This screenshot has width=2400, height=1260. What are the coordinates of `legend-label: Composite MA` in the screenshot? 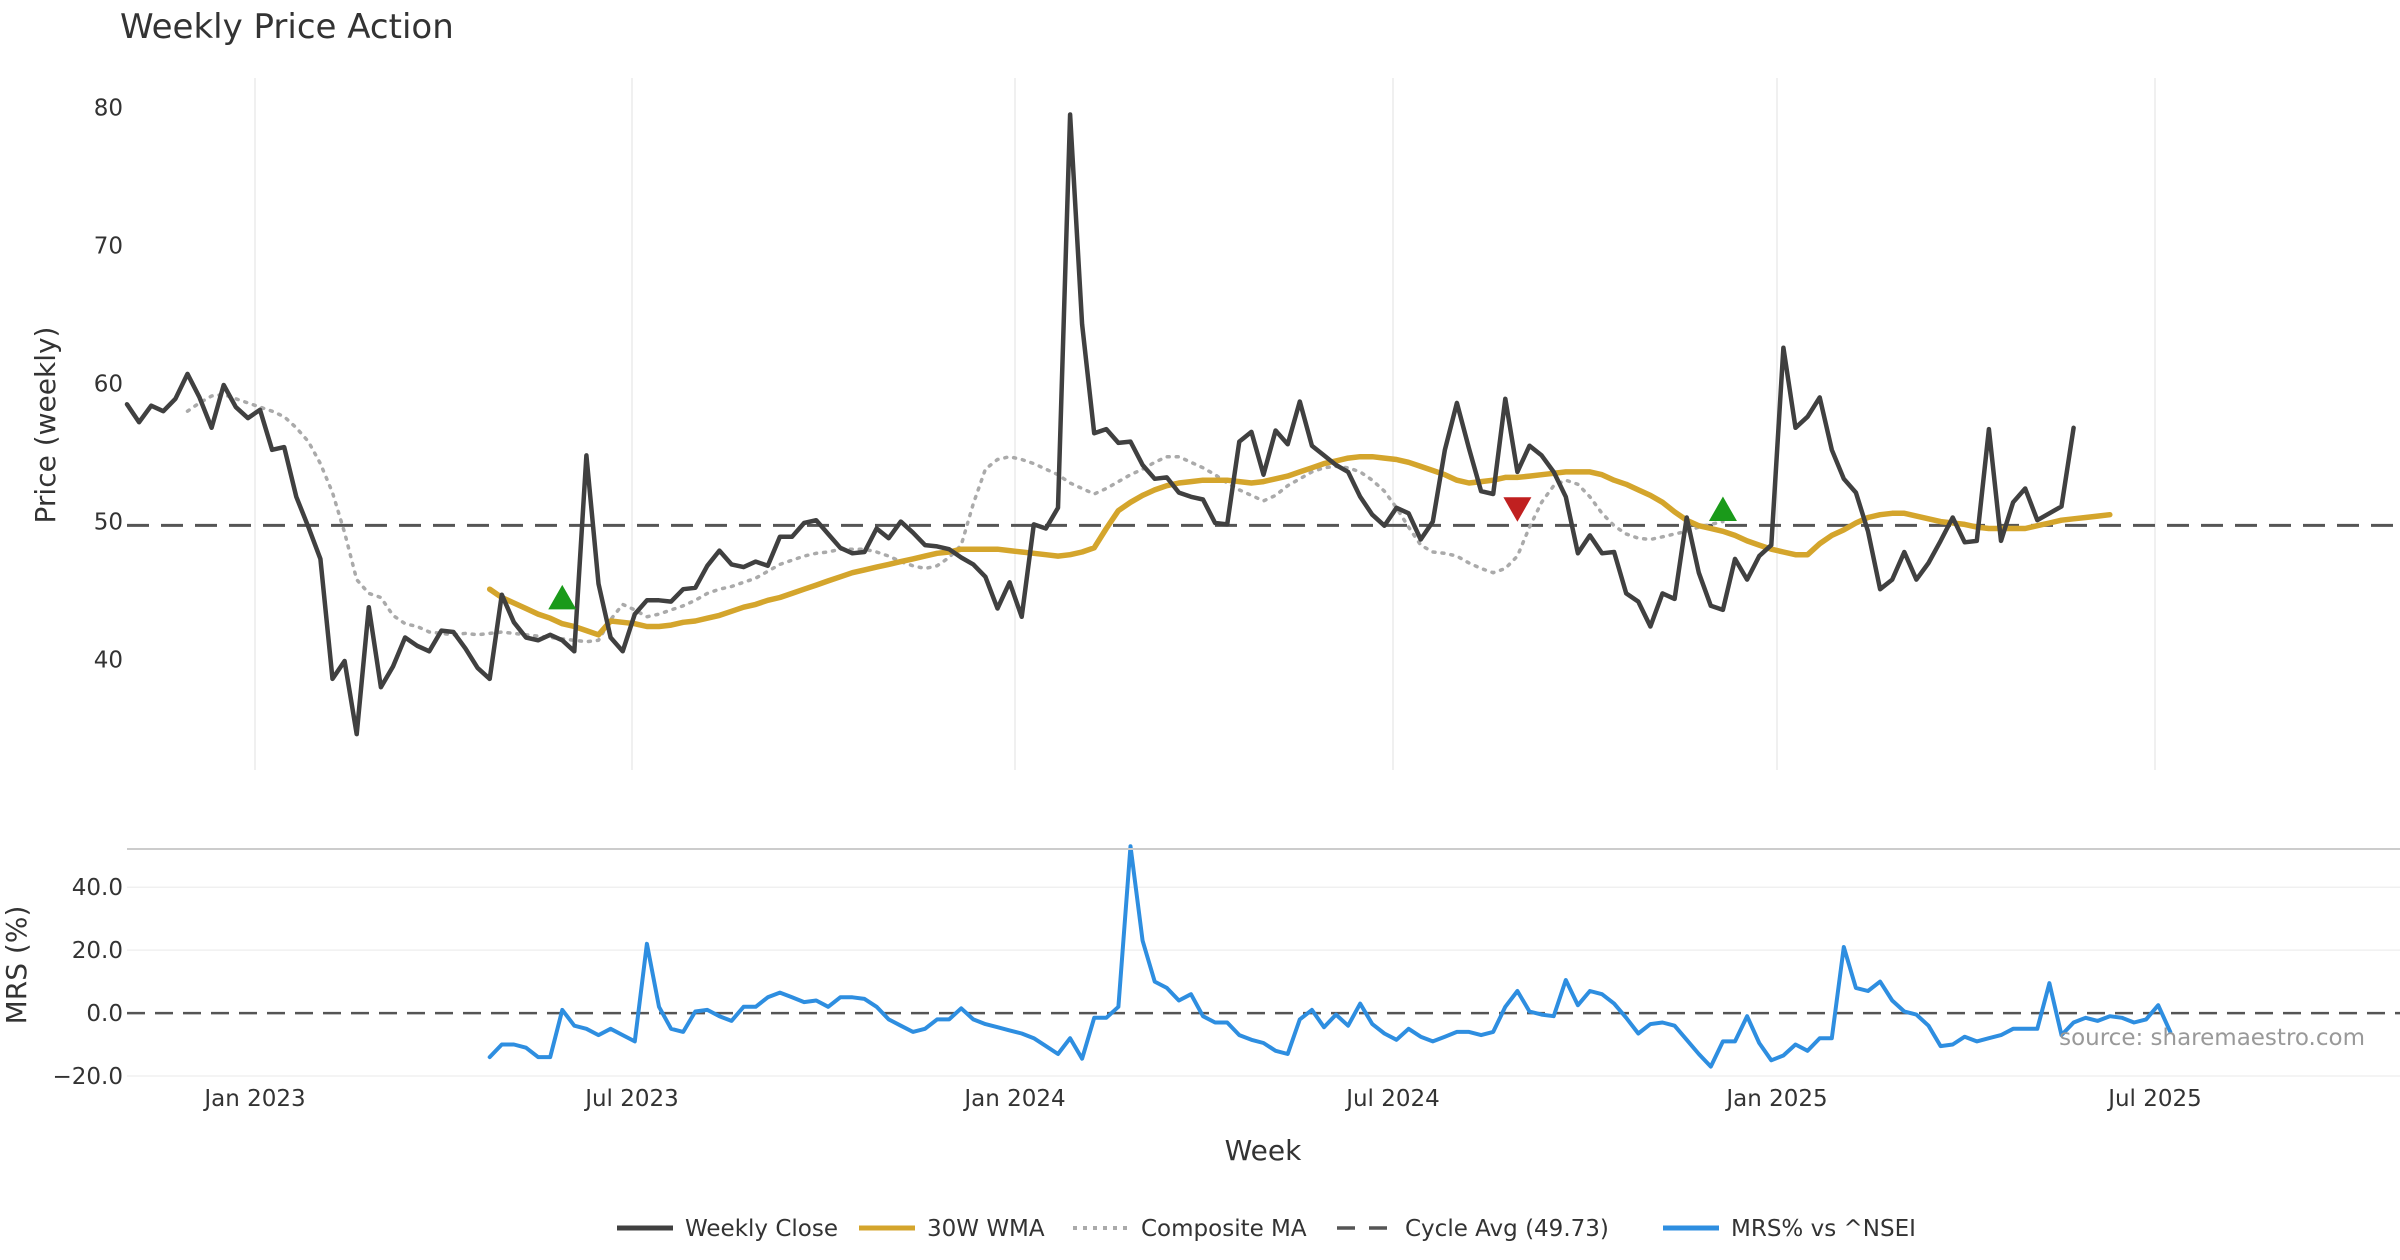 It's located at (1224, 1229).